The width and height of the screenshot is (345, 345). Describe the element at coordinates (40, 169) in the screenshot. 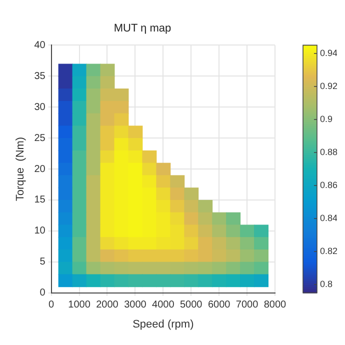

I see `y-tick-label: 20` at that location.